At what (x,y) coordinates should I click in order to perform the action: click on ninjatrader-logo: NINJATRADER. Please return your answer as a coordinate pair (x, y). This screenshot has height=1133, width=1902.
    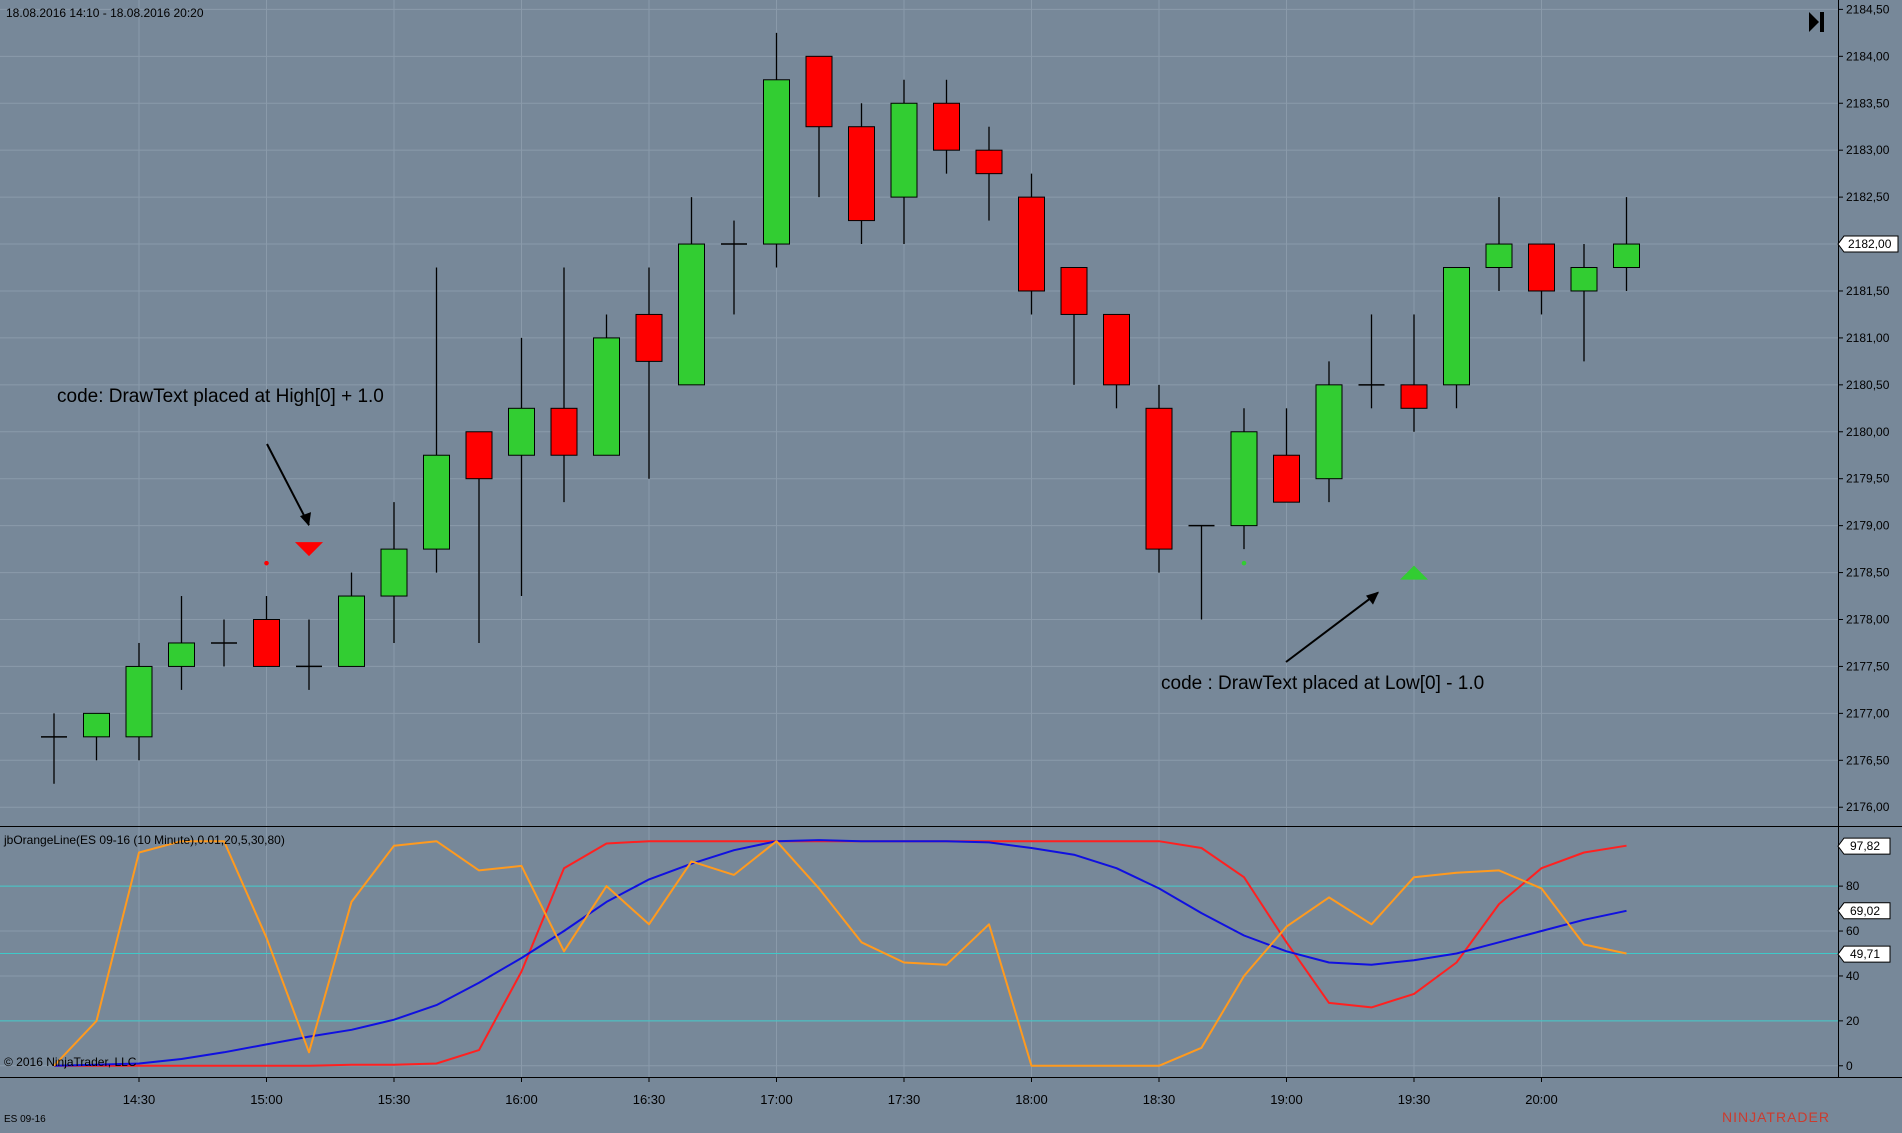
    Looking at the image, I should click on (1776, 1117).